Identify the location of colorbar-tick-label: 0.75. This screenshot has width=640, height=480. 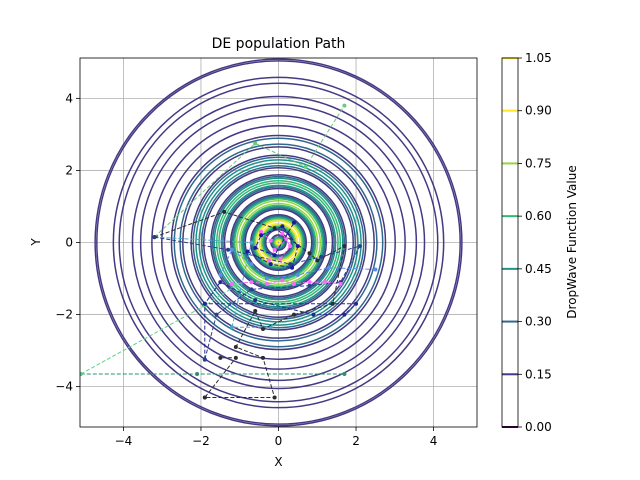
(538, 163).